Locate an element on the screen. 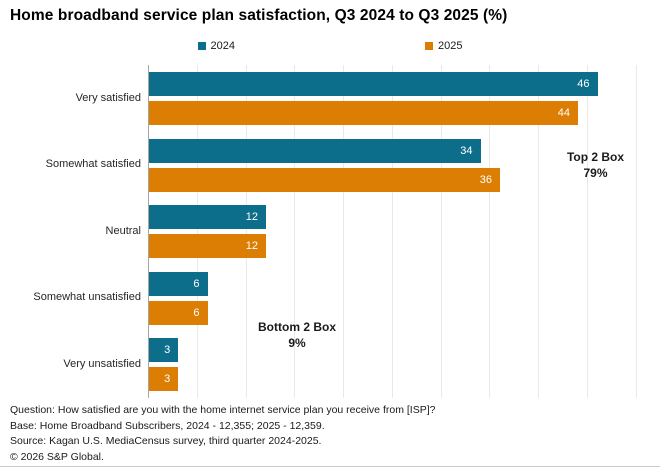  legend-label-2025: 2025 is located at coordinates (450, 46).